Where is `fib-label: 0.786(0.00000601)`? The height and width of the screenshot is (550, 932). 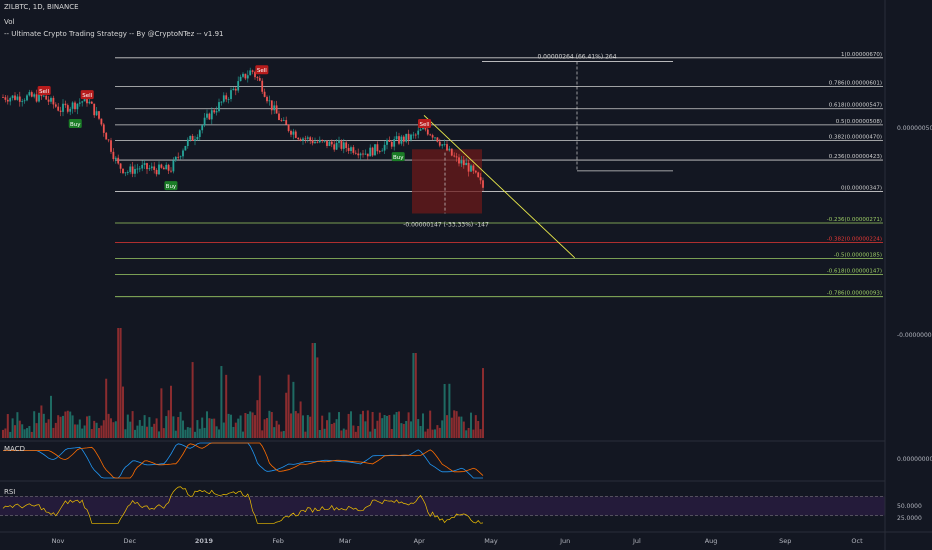
fib-label: 0.786(0.00000601) is located at coordinates (855, 83).